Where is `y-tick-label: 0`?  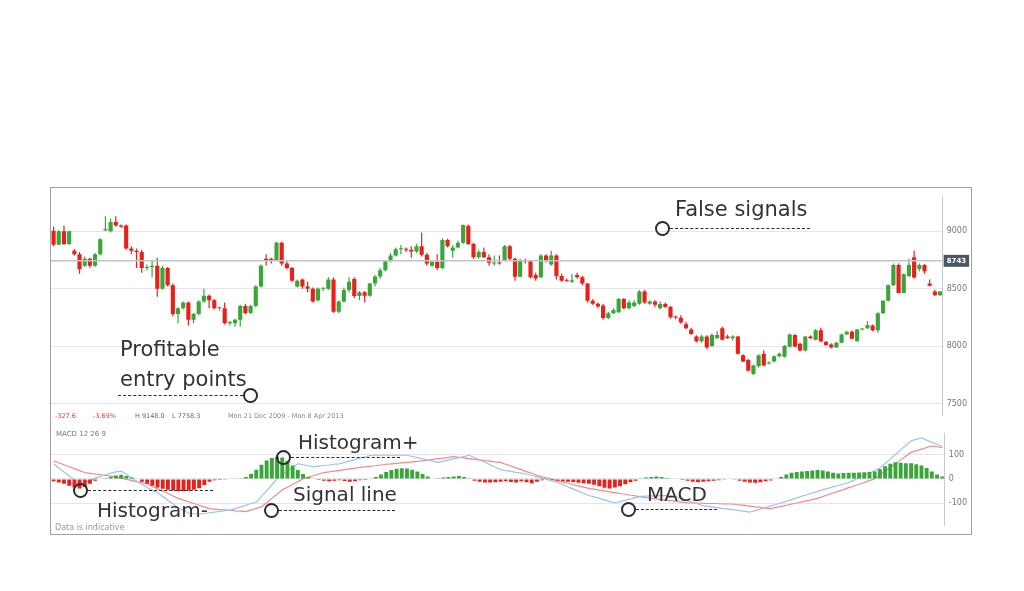
y-tick-label: 0 is located at coordinates (951, 478).